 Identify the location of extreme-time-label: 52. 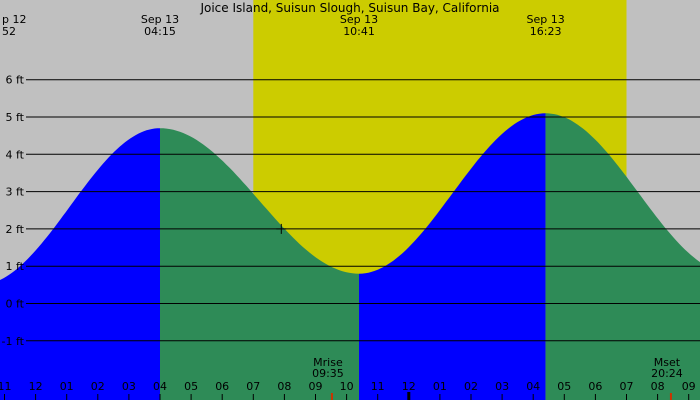
(9, 31).